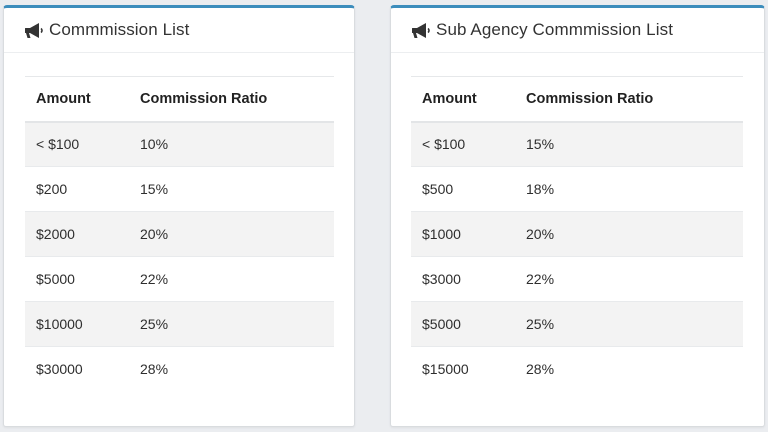  I want to click on table-row: < $100 15%, so click(577, 144).